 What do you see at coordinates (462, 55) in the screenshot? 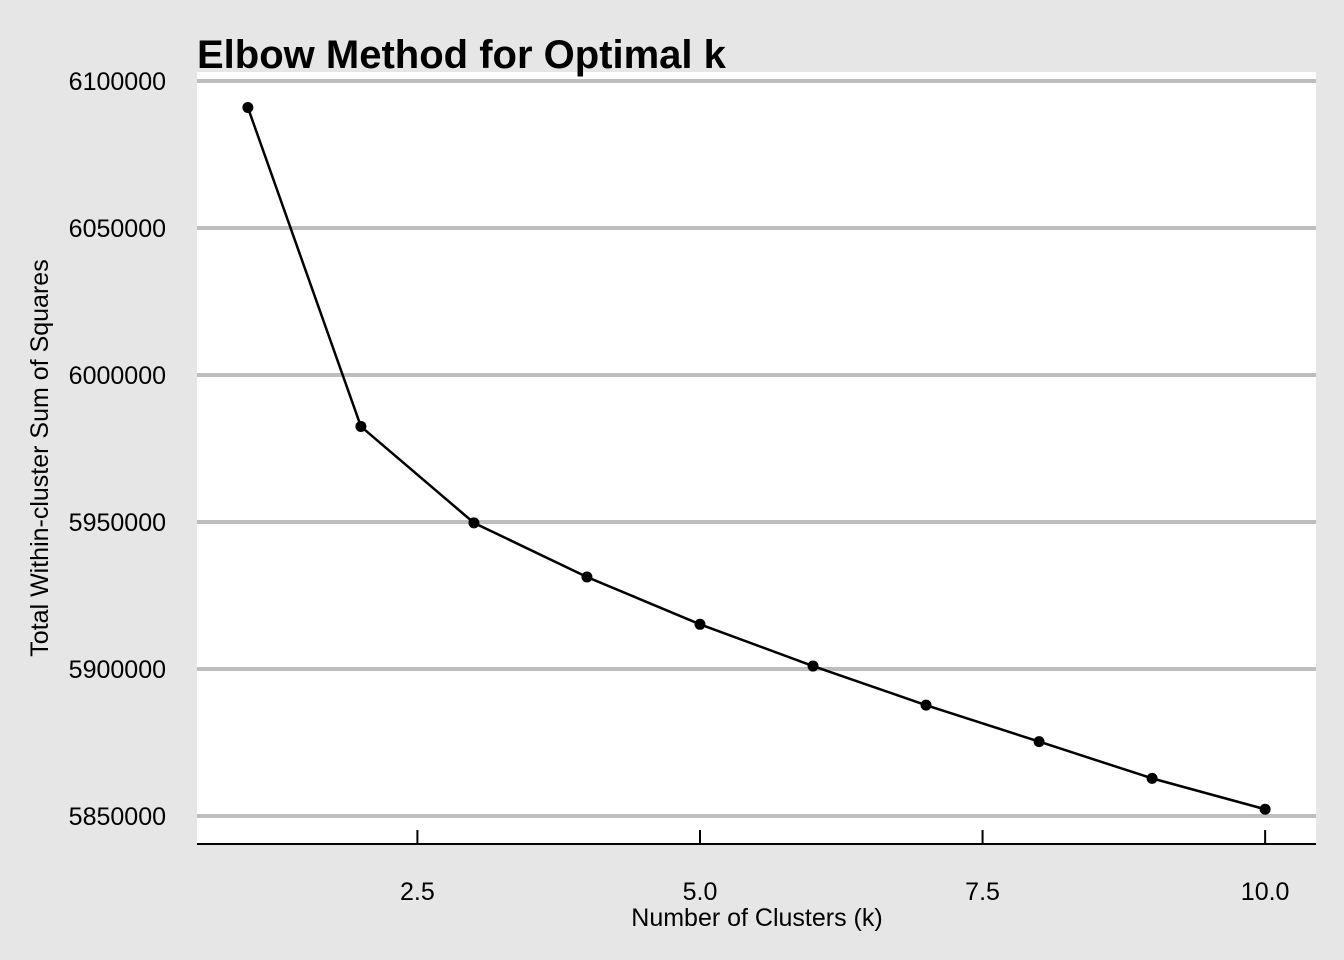
I see `chart-title: Elbow Method for Optimal k` at bounding box center [462, 55].